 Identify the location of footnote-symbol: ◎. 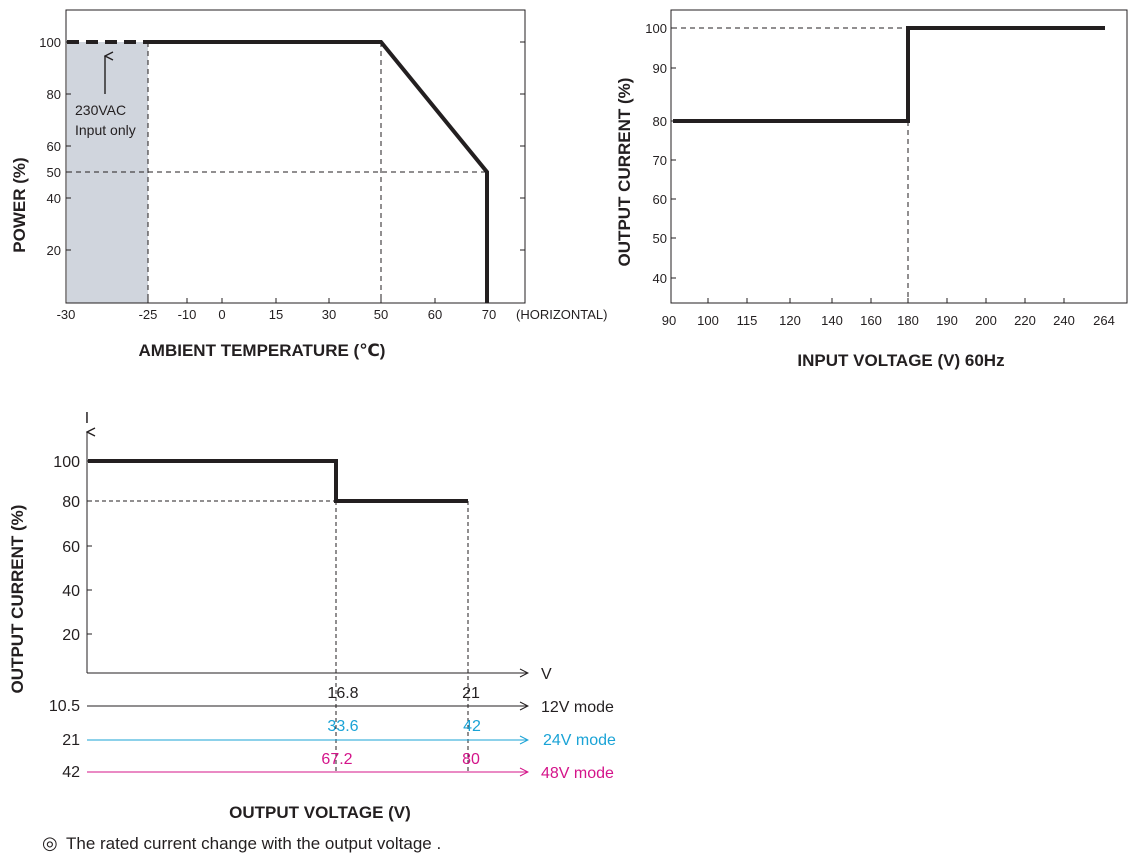
(50, 843).